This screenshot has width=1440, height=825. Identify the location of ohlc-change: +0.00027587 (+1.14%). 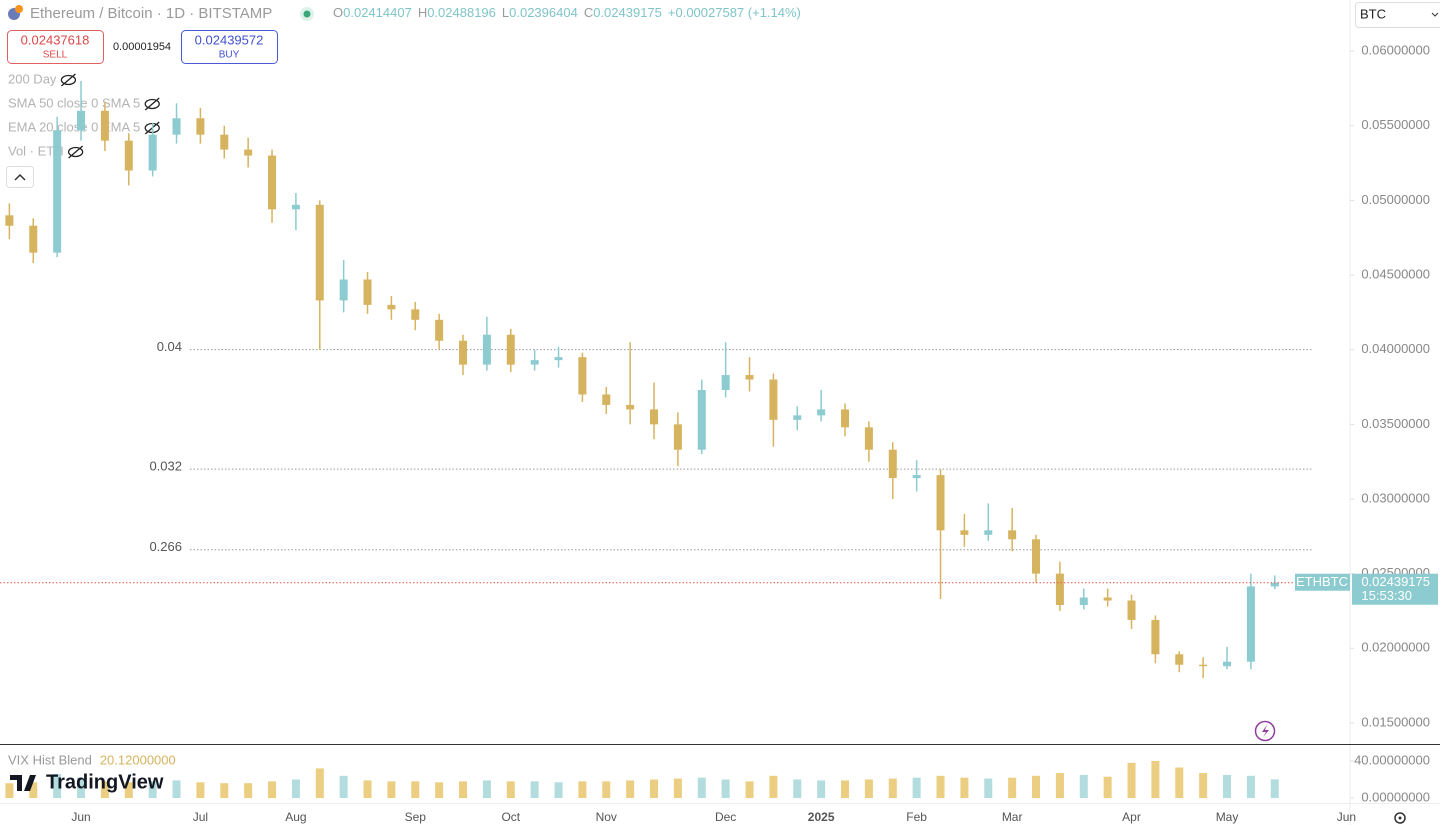
(734, 12).